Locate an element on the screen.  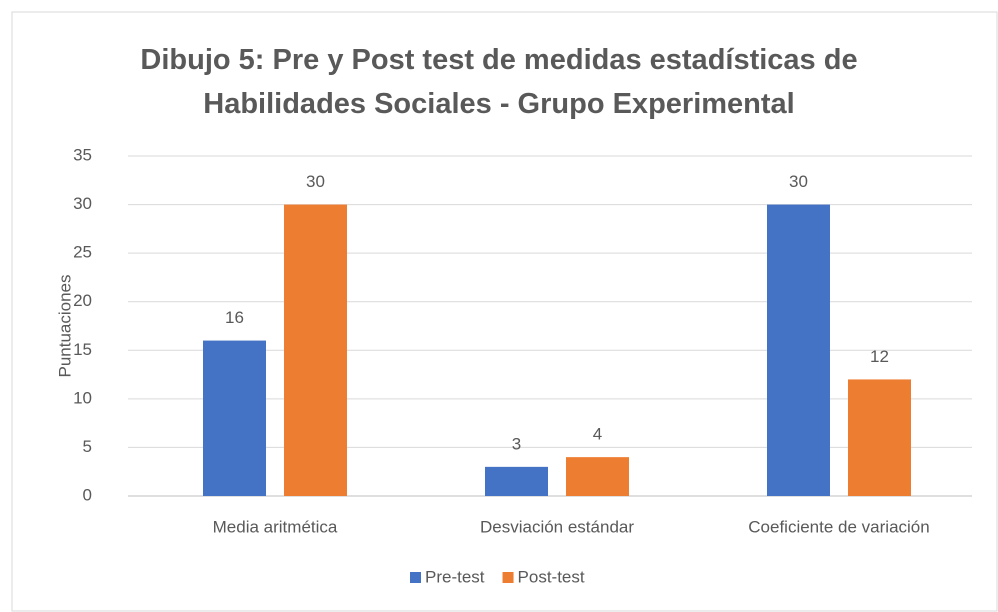
y-tick-label: 25 is located at coordinates (82, 252).